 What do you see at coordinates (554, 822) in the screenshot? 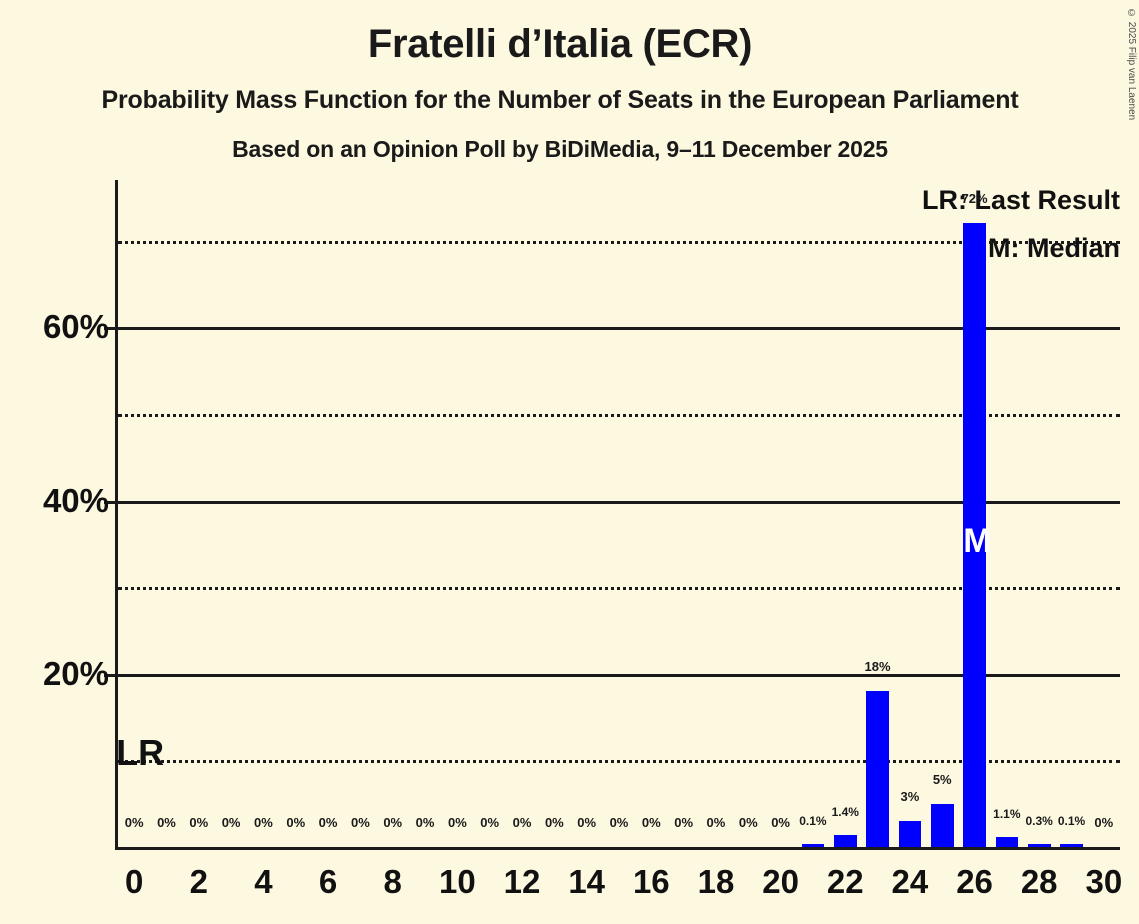
I see `bar-value-label-seat-13: 0%` at bounding box center [554, 822].